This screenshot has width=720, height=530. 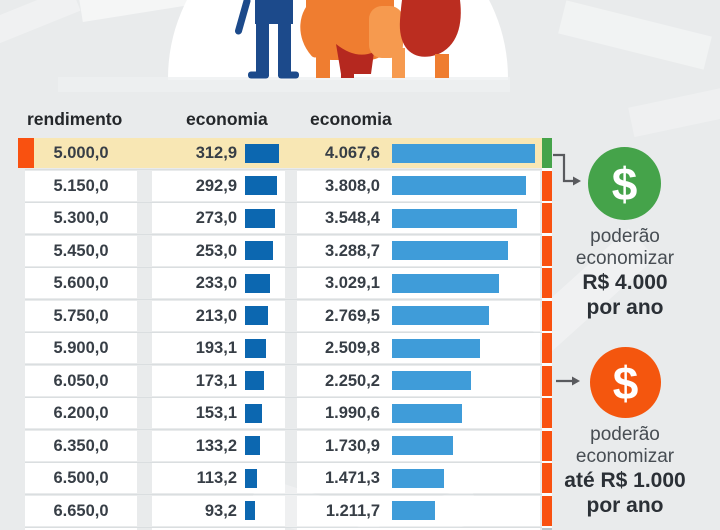 What do you see at coordinates (625, 236) in the screenshot?
I see `callout-line: poderão` at bounding box center [625, 236].